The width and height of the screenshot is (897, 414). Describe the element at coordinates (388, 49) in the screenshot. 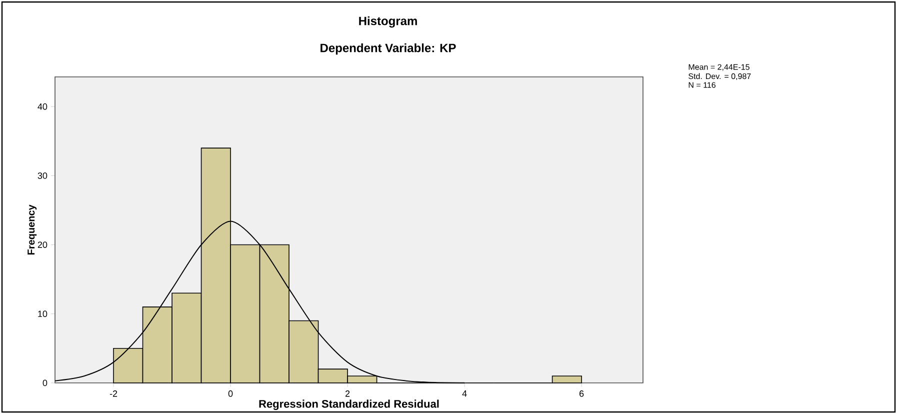

I see `chart-subtitle: Dependent Variable: KP` at that location.